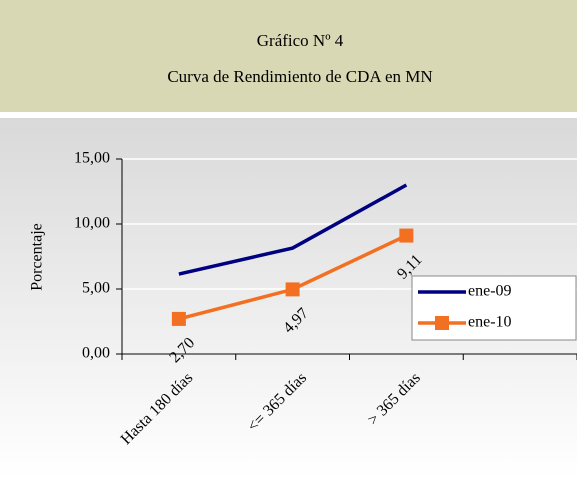 The height and width of the screenshot is (482, 577). I want to click on y-tick-label: 10,00, so click(92, 223).